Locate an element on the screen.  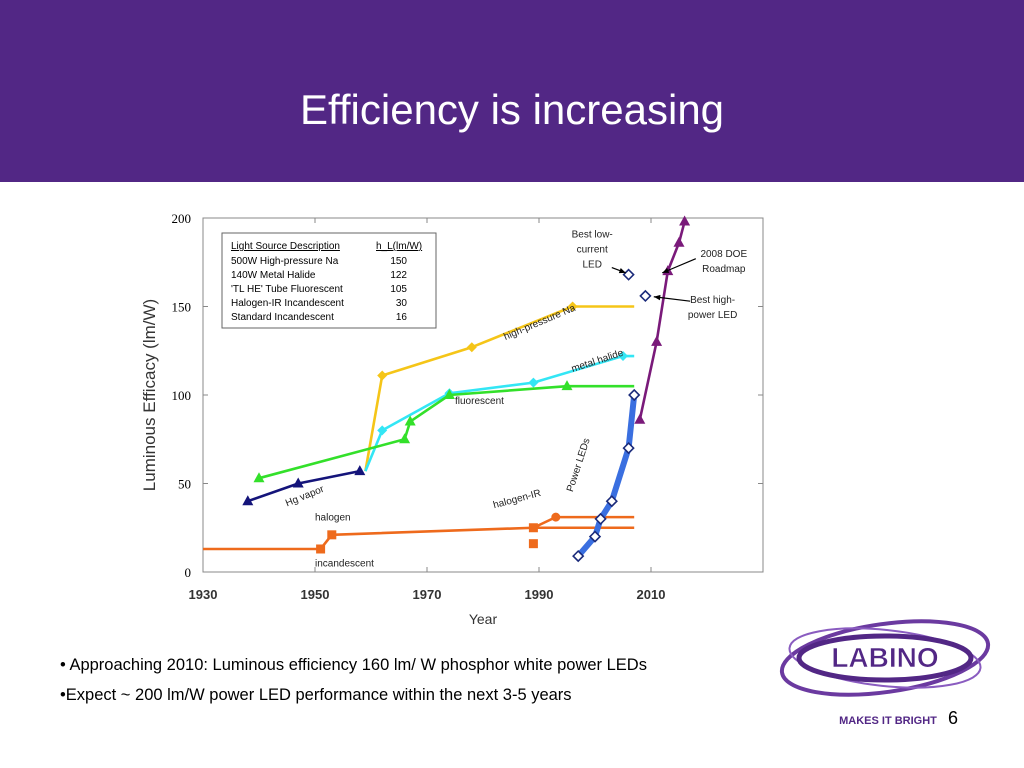
logo-tagline: MAKES IT BRIGHT is located at coordinates (888, 721).